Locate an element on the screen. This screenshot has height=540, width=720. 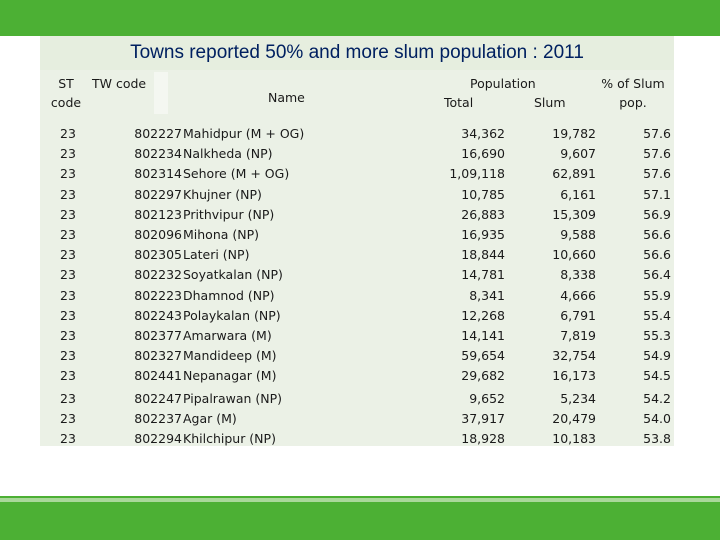
cell-total: 16,935 is located at coordinates (483, 234).